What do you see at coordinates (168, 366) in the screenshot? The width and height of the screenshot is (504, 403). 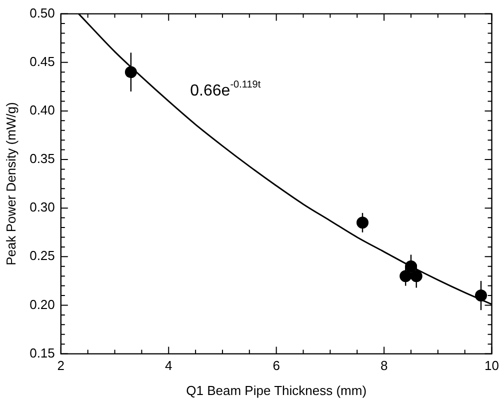 I see `x-tick-label: 4` at bounding box center [168, 366].